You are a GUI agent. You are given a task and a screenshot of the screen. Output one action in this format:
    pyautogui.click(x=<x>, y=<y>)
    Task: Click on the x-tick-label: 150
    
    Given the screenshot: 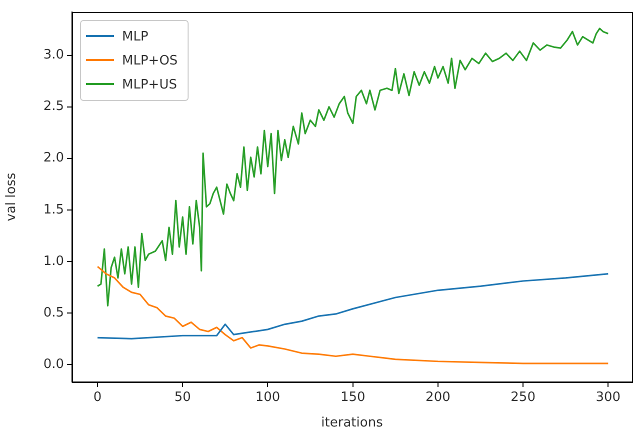 What is the action you would take?
    pyautogui.click(x=353, y=398)
    